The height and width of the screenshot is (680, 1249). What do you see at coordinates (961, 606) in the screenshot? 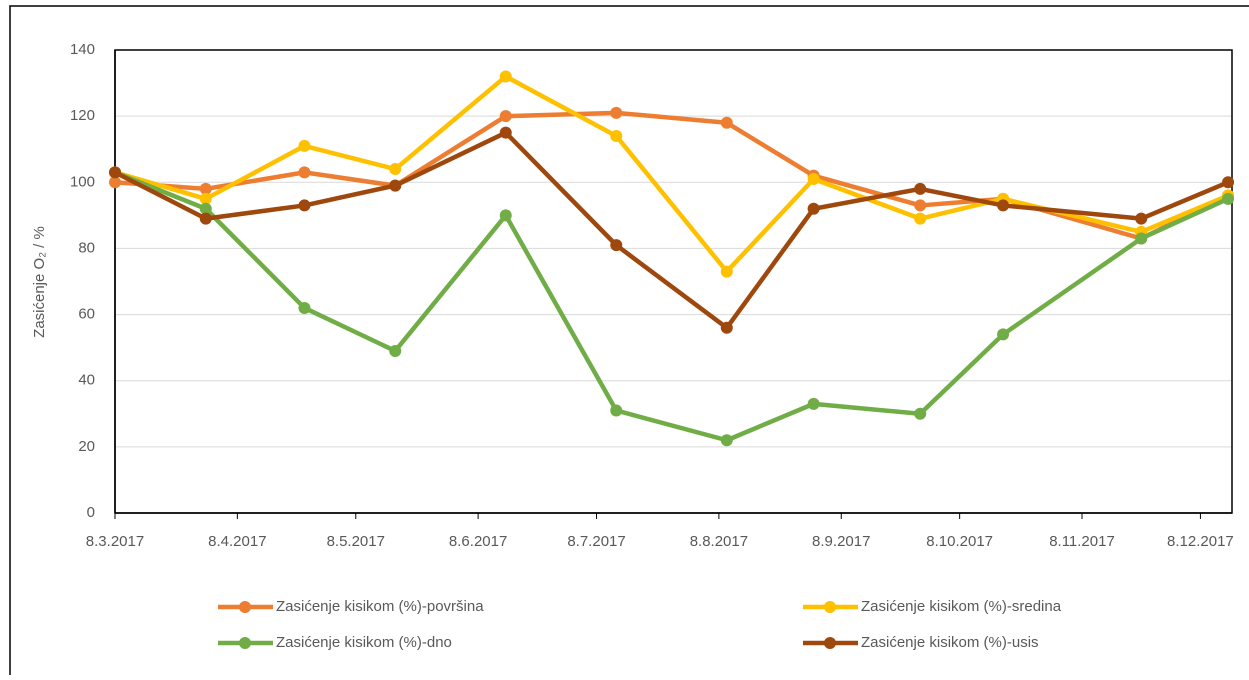
I see `legend-label: Zasićenje kisikom (%)-sredina` at bounding box center [961, 606].